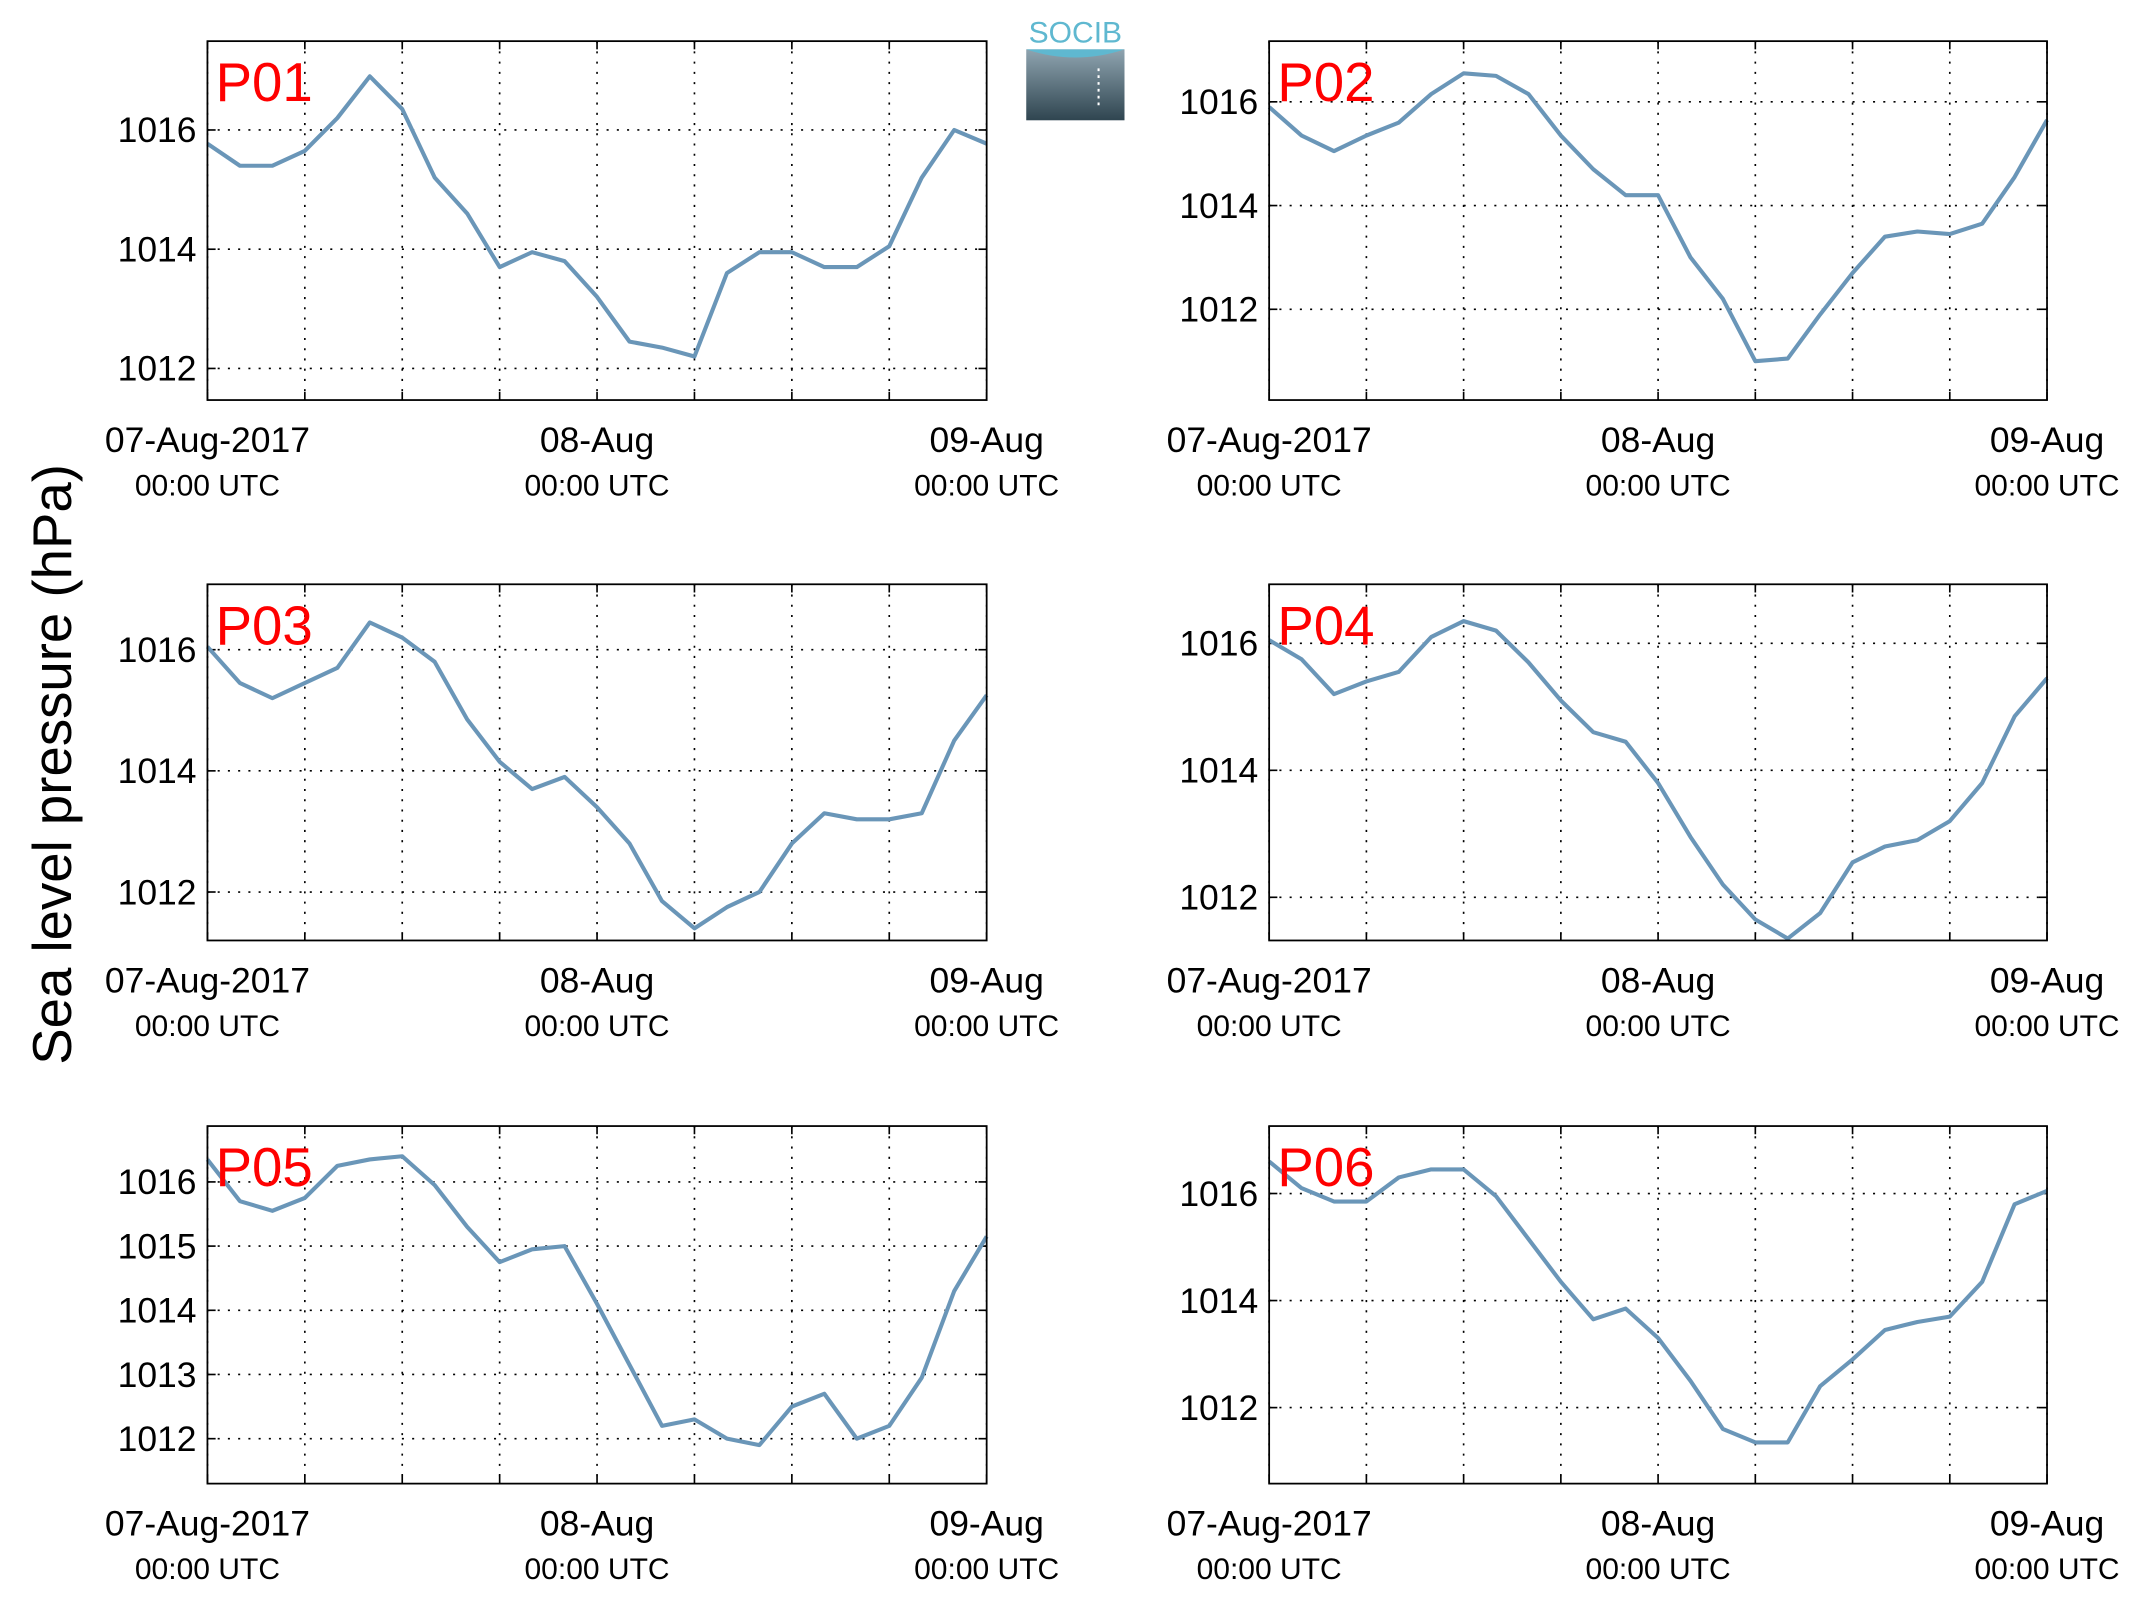 This screenshot has width=2133, height=1608. Describe the element at coordinates (1075, 53) in the screenshot. I see `logo-wave` at that location.